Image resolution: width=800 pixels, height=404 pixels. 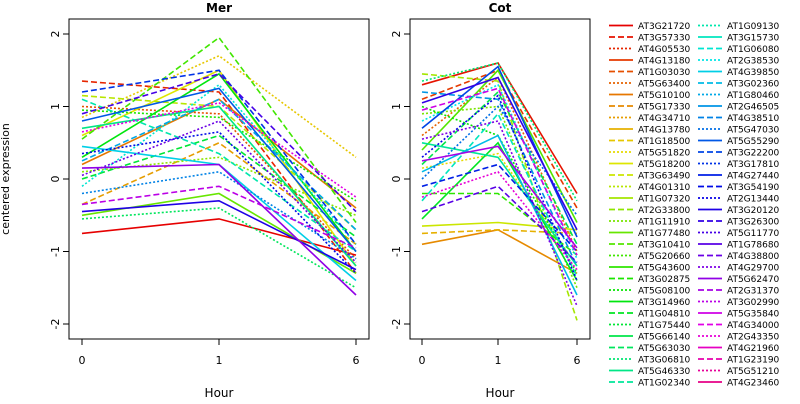 What do you see at coordinates (753, 211) in the screenshot?
I see `legend-label: AT3G20120` at bounding box center [753, 211].